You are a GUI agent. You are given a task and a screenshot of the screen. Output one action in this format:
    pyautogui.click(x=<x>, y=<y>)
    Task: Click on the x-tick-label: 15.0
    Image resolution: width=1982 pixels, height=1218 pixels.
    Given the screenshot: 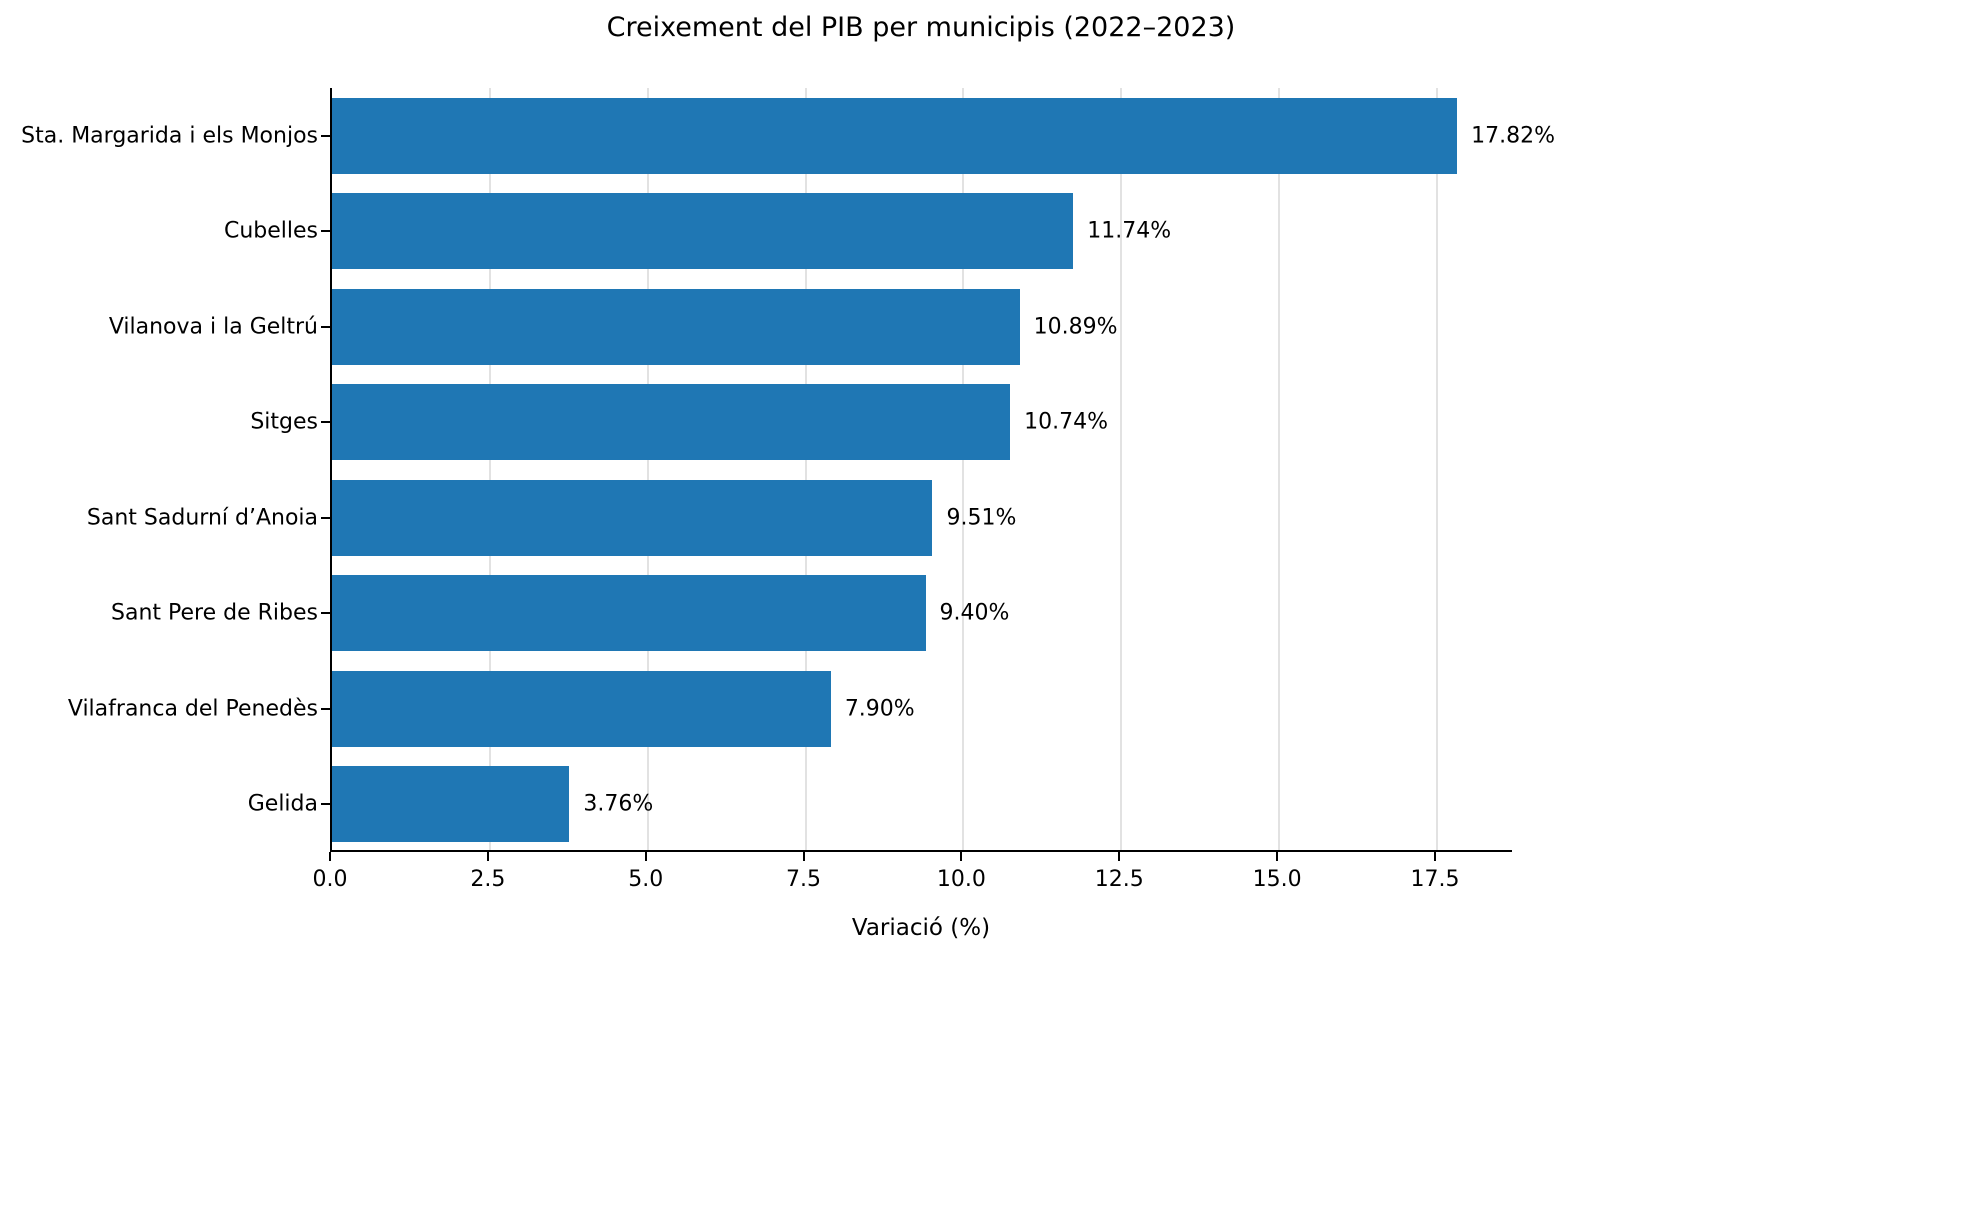 What is the action you would take?
    pyautogui.click(x=1277, y=879)
    